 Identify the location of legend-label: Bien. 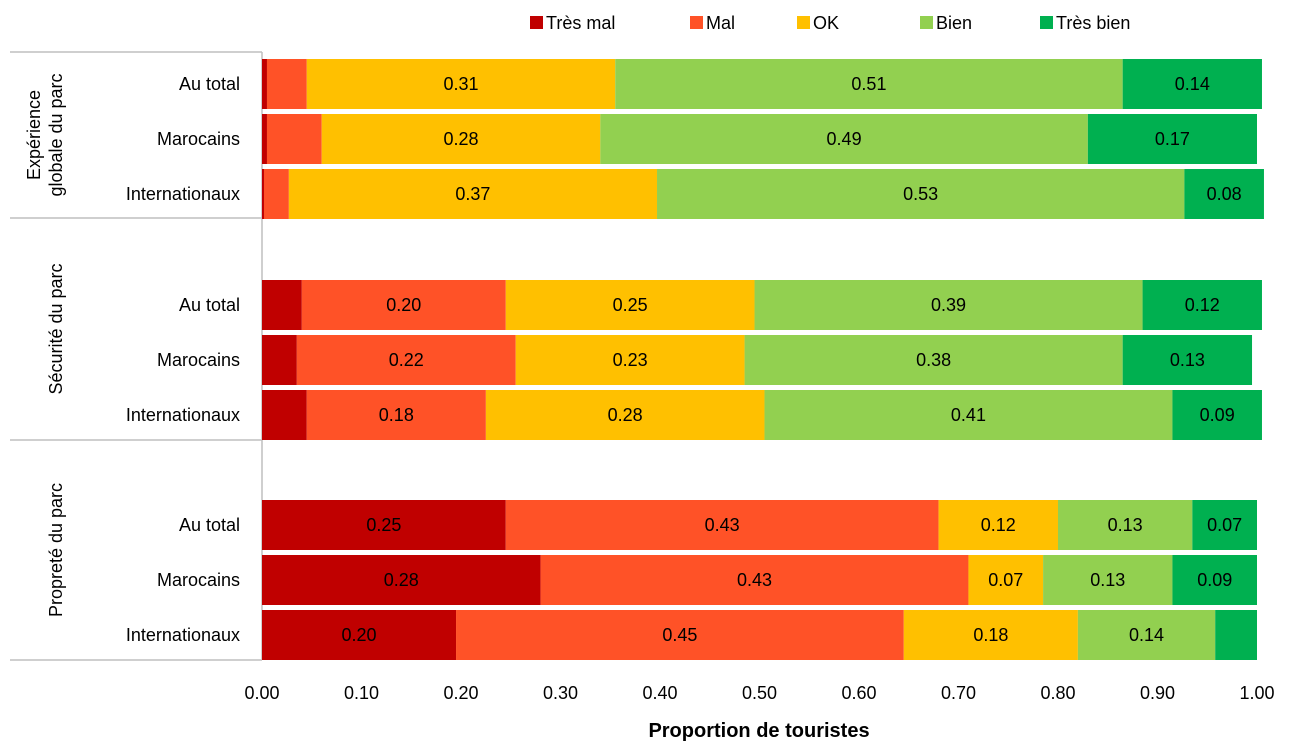
(954, 23).